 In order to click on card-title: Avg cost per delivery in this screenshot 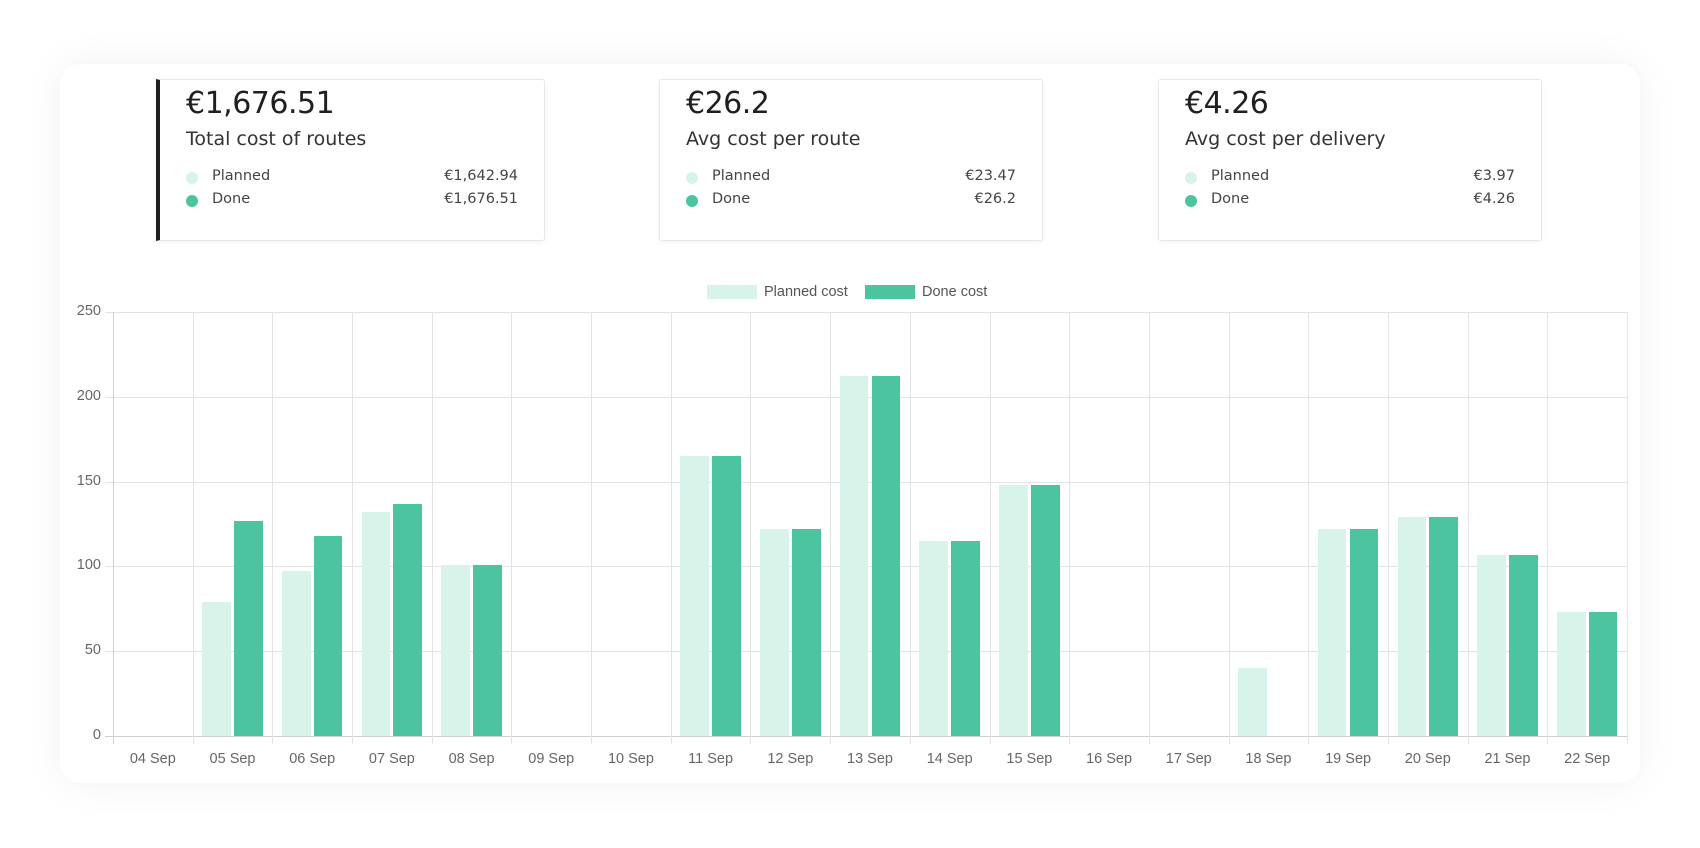, I will do `click(1285, 139)`.